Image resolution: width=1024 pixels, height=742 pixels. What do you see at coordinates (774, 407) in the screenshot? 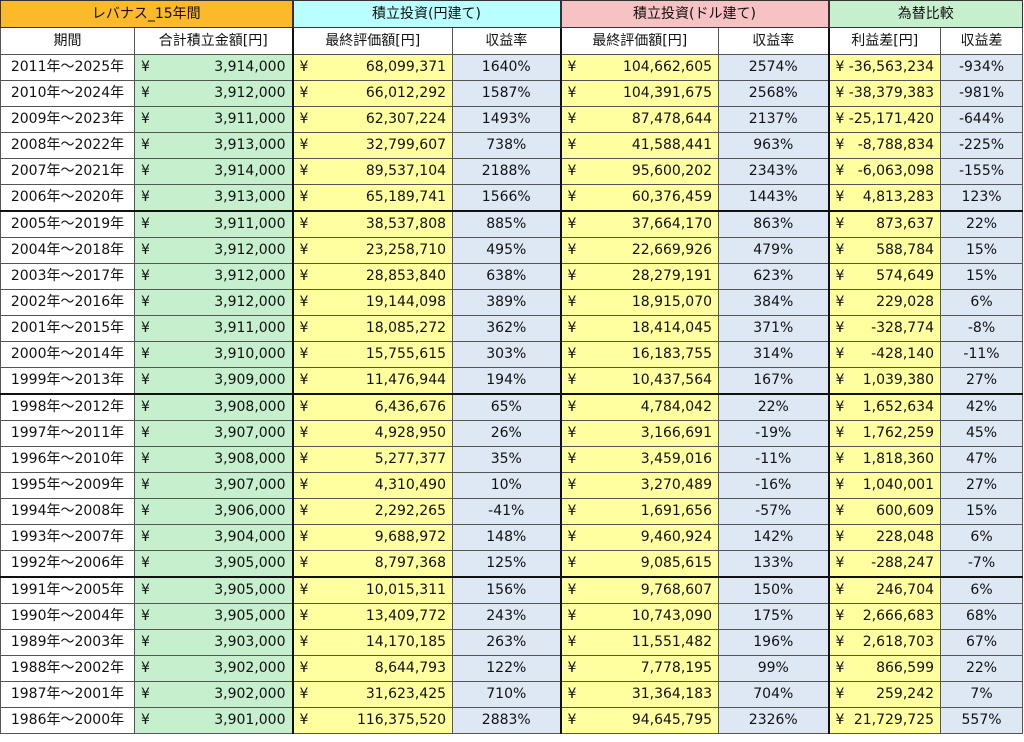
I see `usd-rate-cell: 22%` at bounding box center [774, 407].